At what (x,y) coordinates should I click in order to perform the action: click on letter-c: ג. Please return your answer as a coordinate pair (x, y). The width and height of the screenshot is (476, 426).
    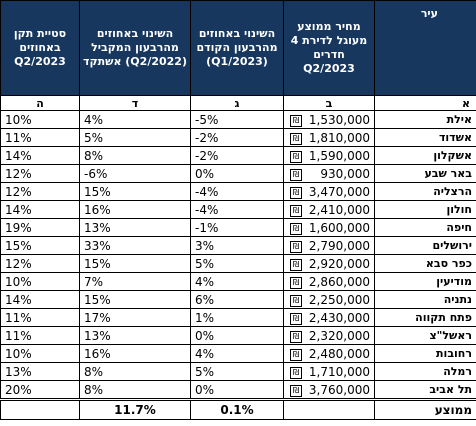
    Looking at the image, I should click on (237, 103).